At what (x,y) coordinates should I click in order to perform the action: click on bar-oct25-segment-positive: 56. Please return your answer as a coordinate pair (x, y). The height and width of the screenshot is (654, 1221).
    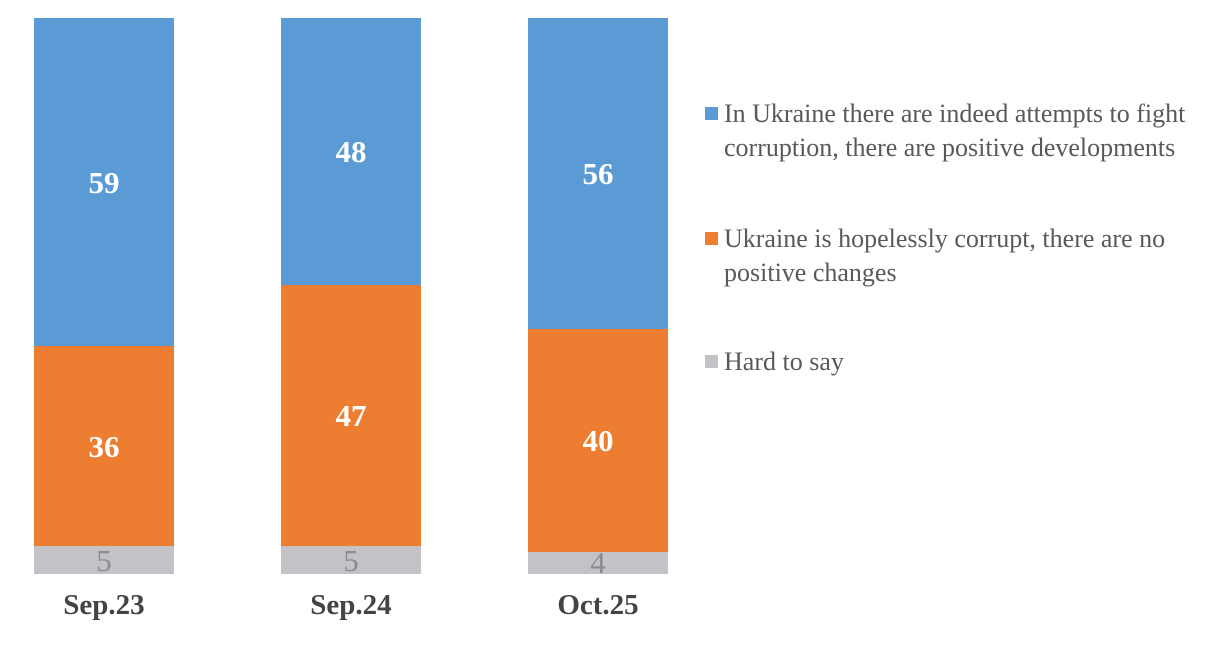
    Looking at the image, I should click on (598, 174).